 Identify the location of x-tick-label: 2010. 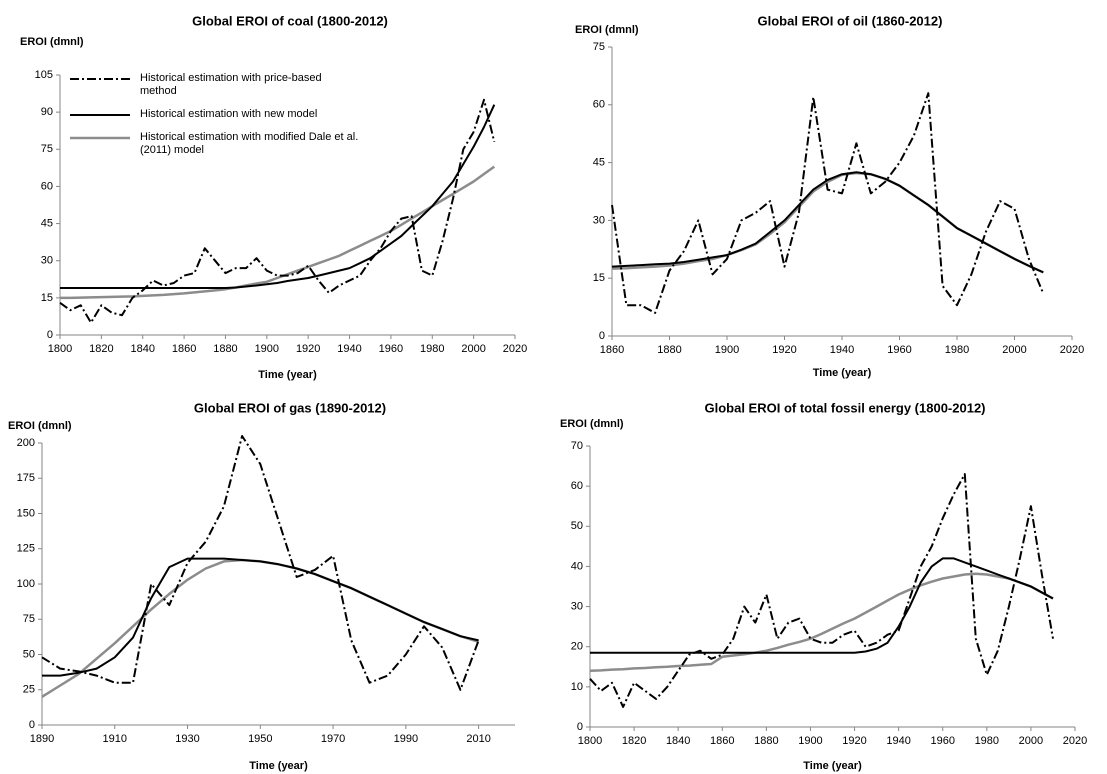
(478, 739).